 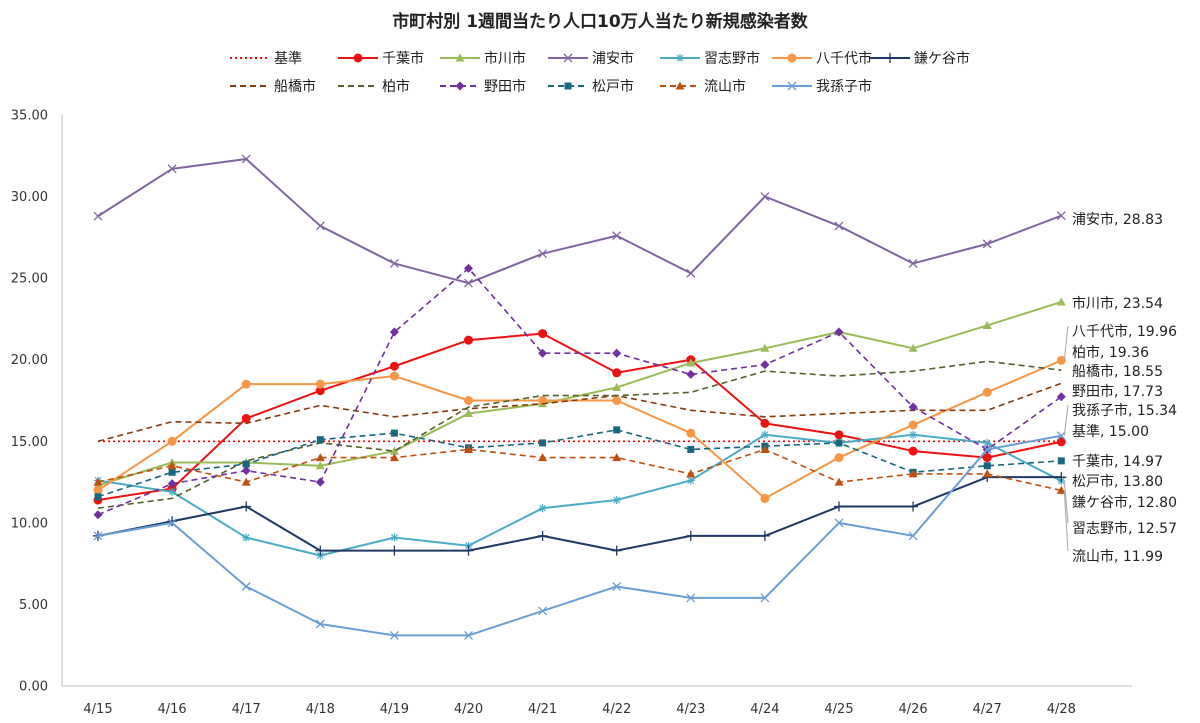 What do you see at coordinates (33, 605) in the screenshot?
I see `y-tick-label: 5.00` at bounding box center [33, 605].